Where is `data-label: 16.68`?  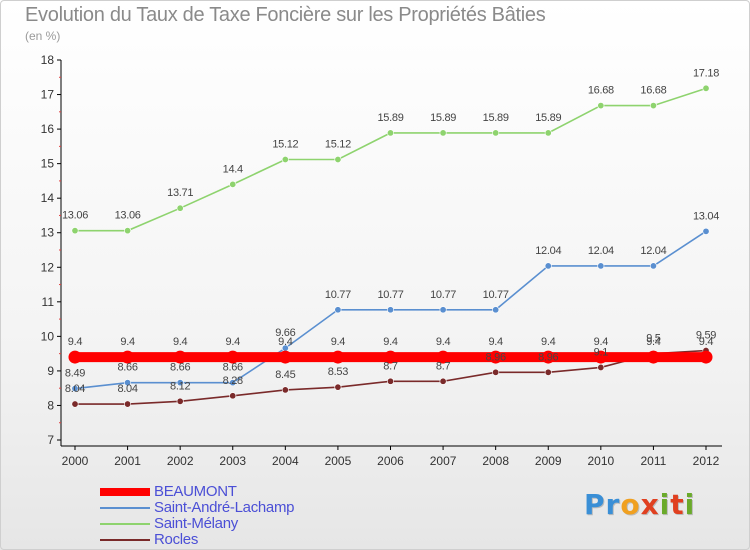 data-label: 16.68 is located at coordinates (653, 91).